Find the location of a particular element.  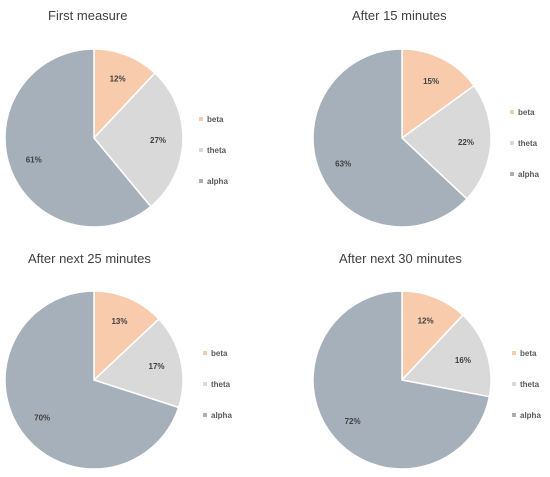

data-label-alpha: 70% is located at coordinates (42, 418).